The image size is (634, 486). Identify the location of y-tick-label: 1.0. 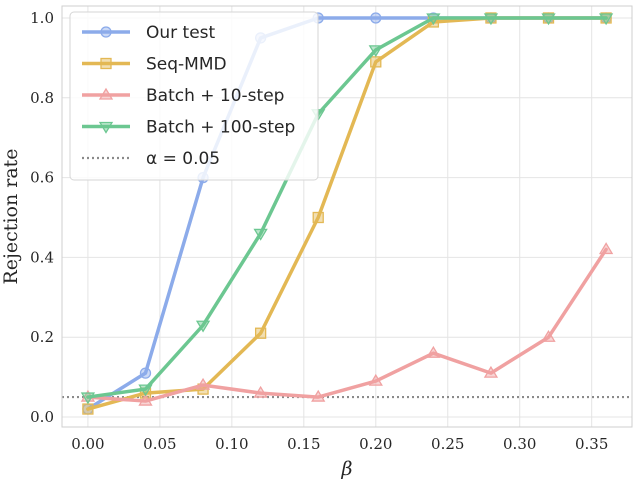
(42, 18).